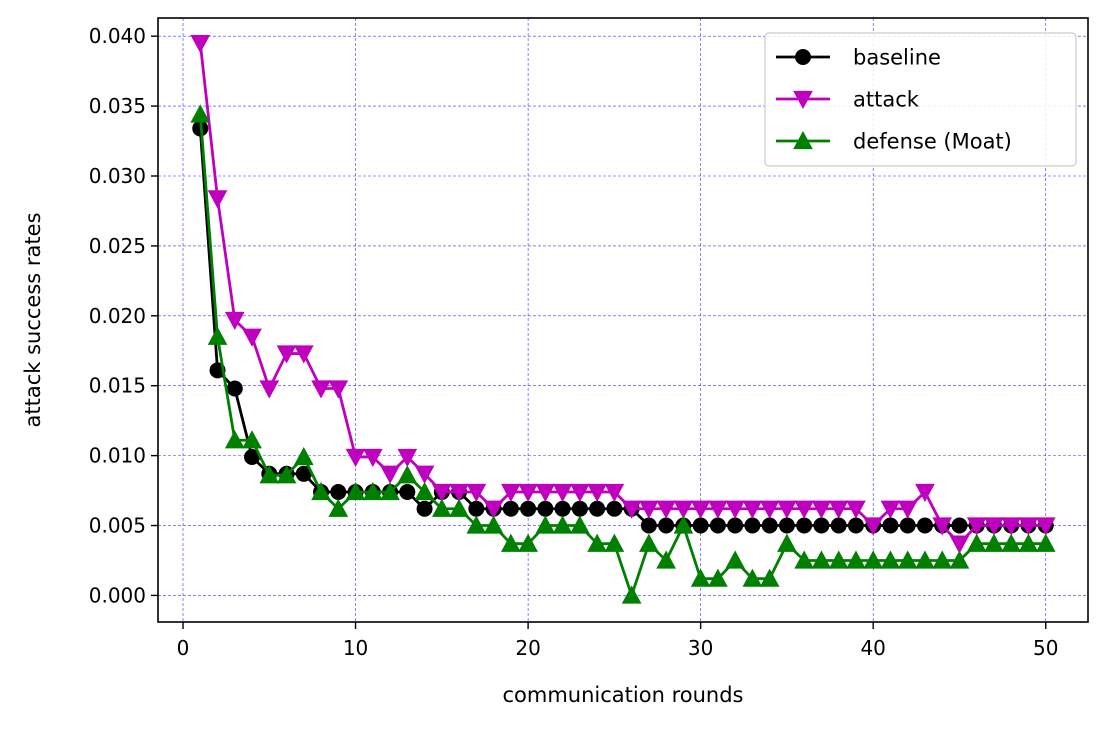  I want to click on y-axis-label: attack success rates, so click(33, 319).